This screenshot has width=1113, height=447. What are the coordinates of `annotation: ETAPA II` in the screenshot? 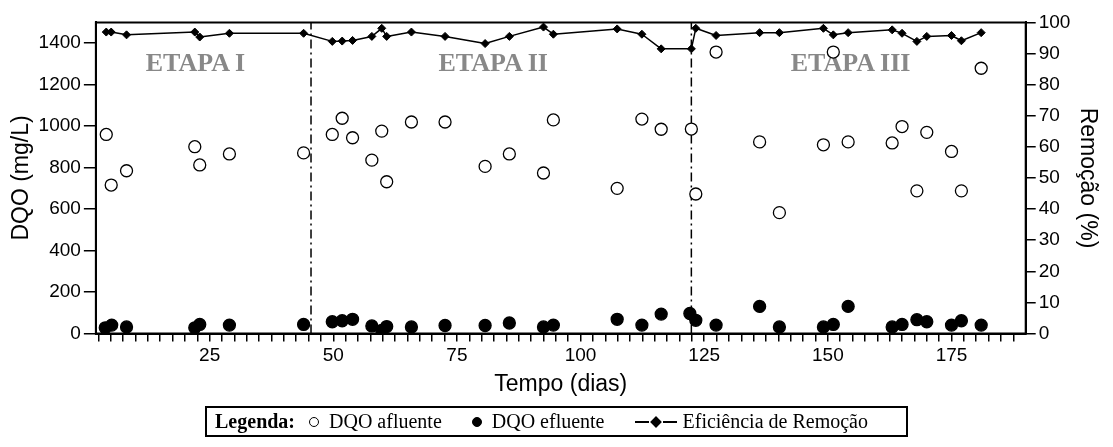 It's located at (493, 63).